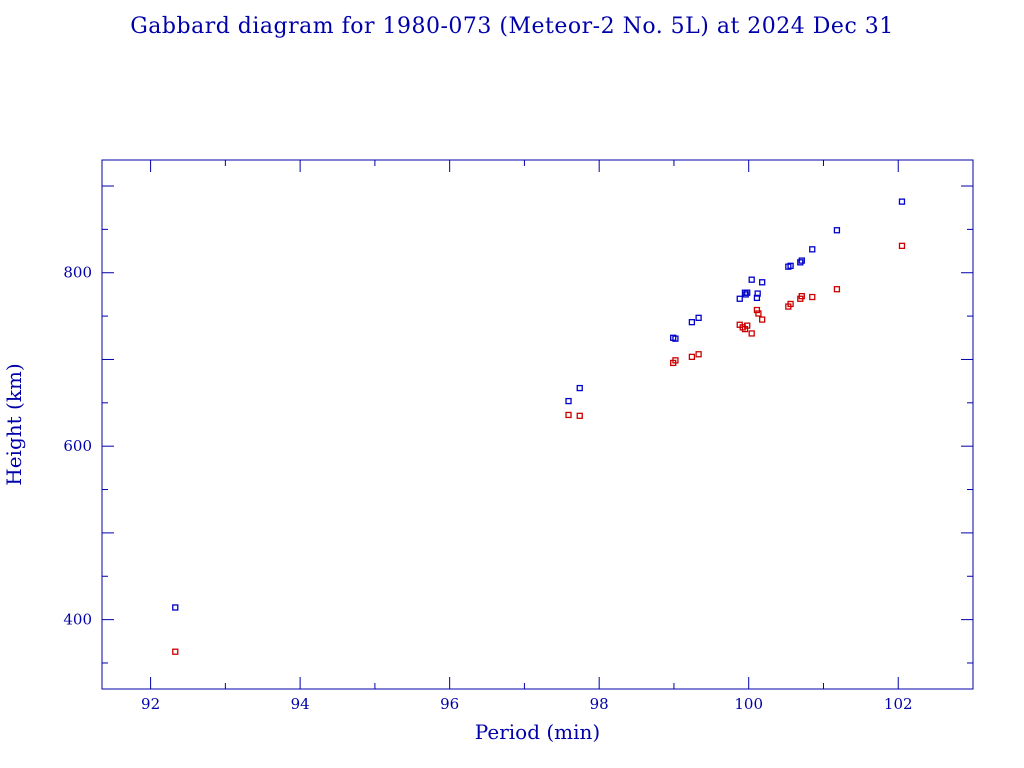 The image size is (1024, 768). I want to click on y-axis-label: Height (km), so click(14, 424).